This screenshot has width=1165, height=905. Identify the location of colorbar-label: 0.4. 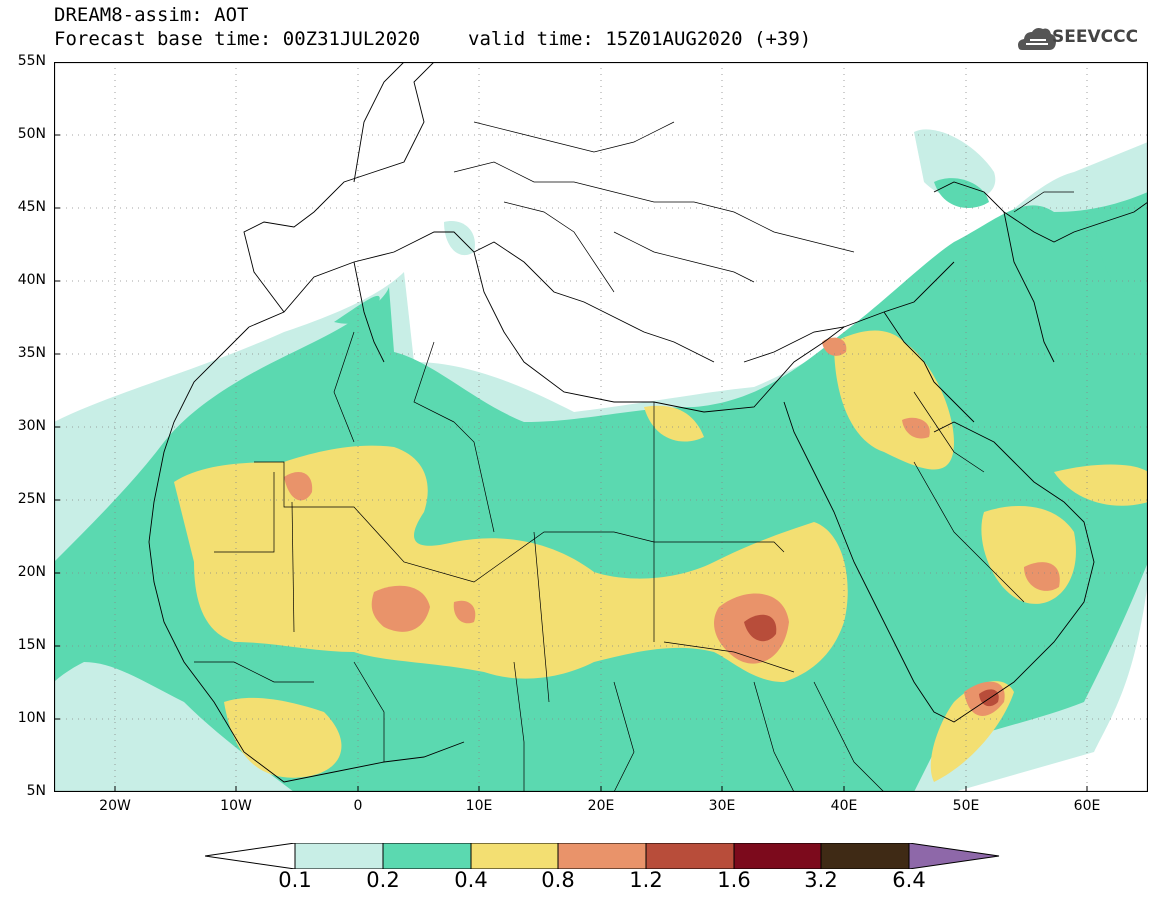
(471, 880).